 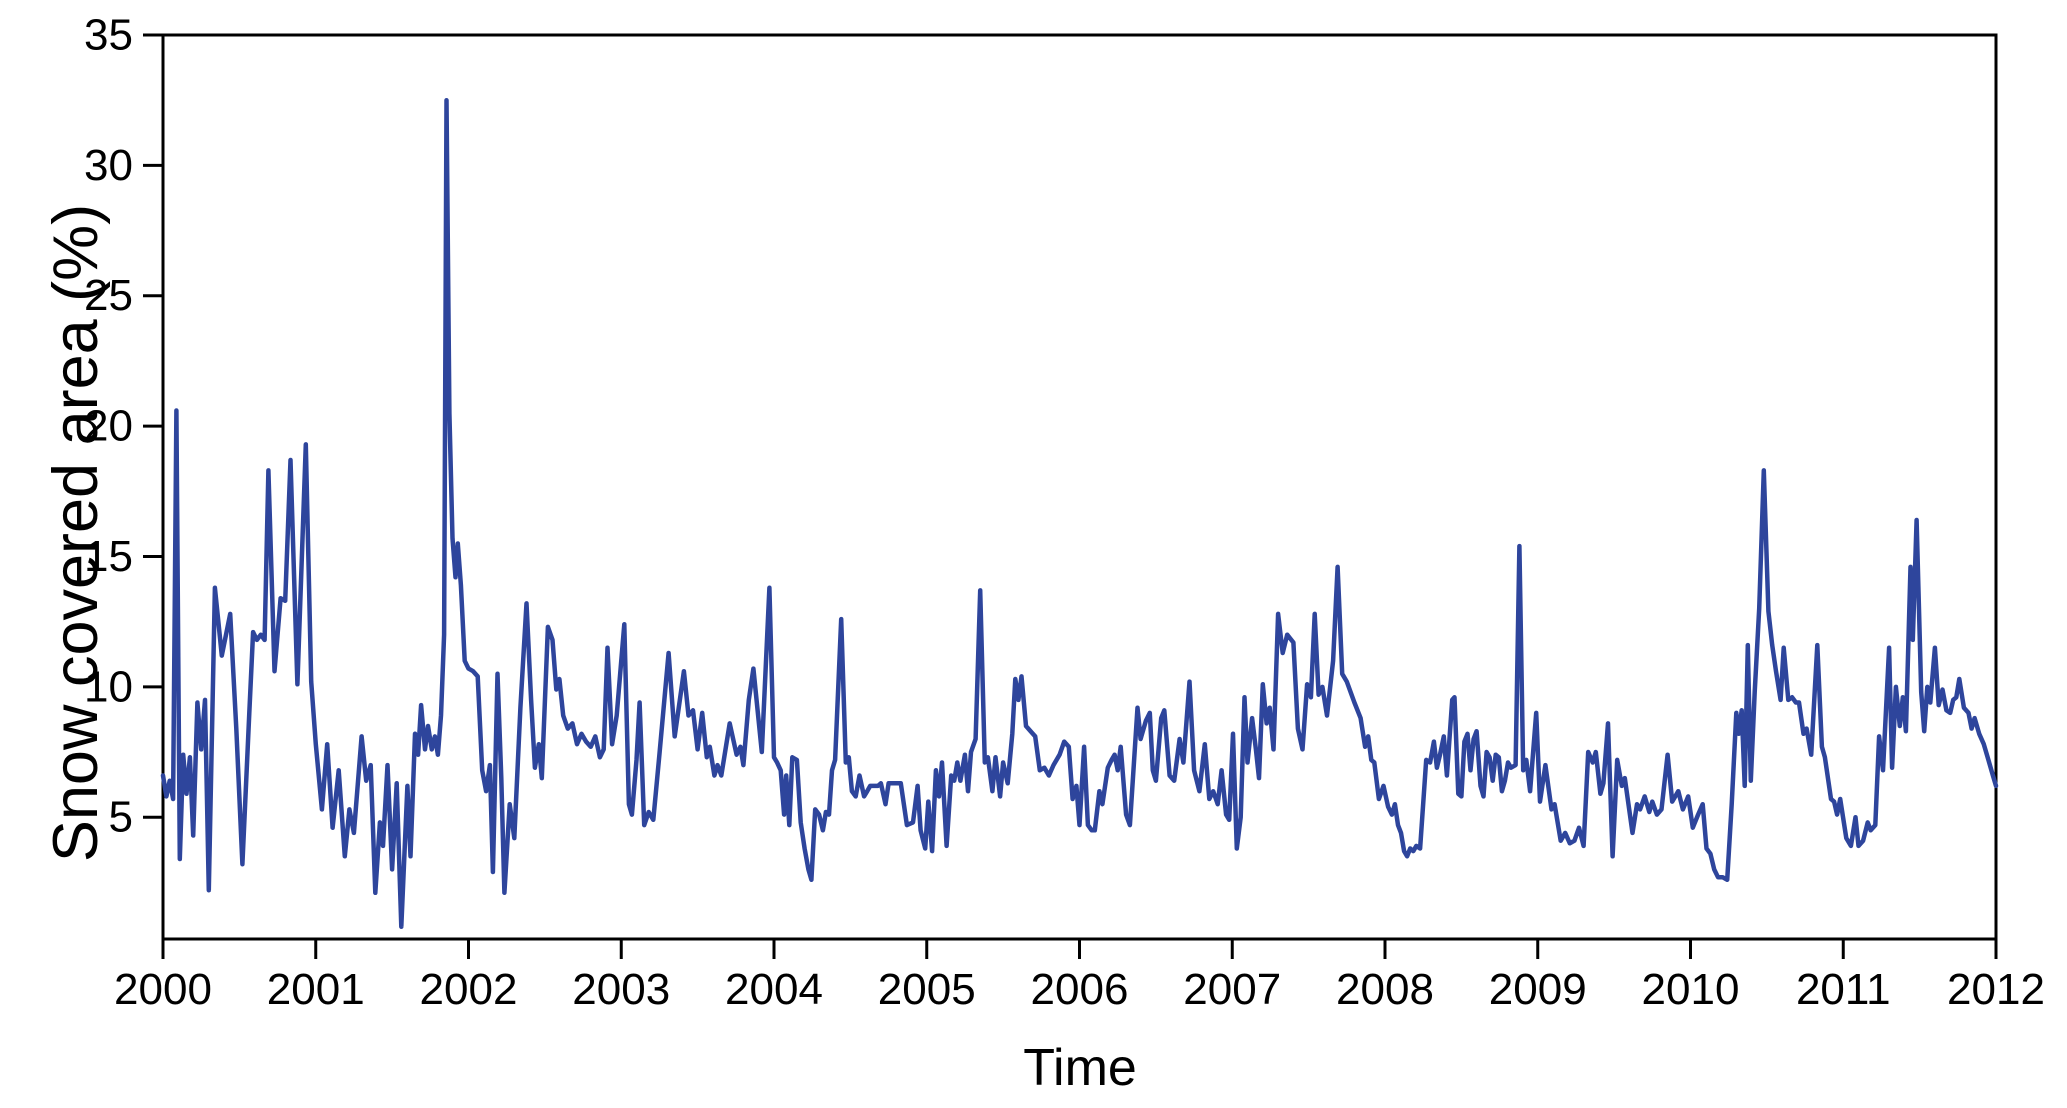 I want to click on x-tick-label-2006: 2006, so click(x=1080, y=989).